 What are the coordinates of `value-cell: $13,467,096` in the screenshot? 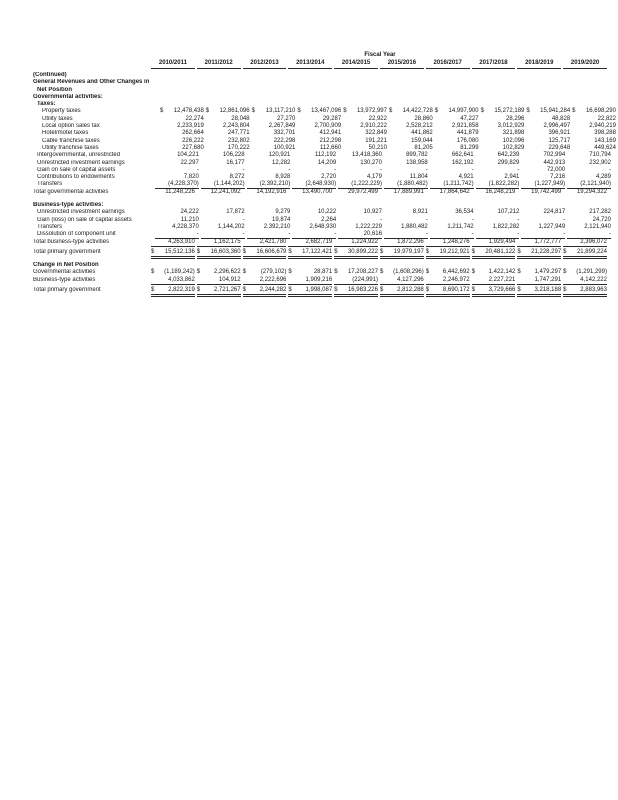 It's located at (319, 111).